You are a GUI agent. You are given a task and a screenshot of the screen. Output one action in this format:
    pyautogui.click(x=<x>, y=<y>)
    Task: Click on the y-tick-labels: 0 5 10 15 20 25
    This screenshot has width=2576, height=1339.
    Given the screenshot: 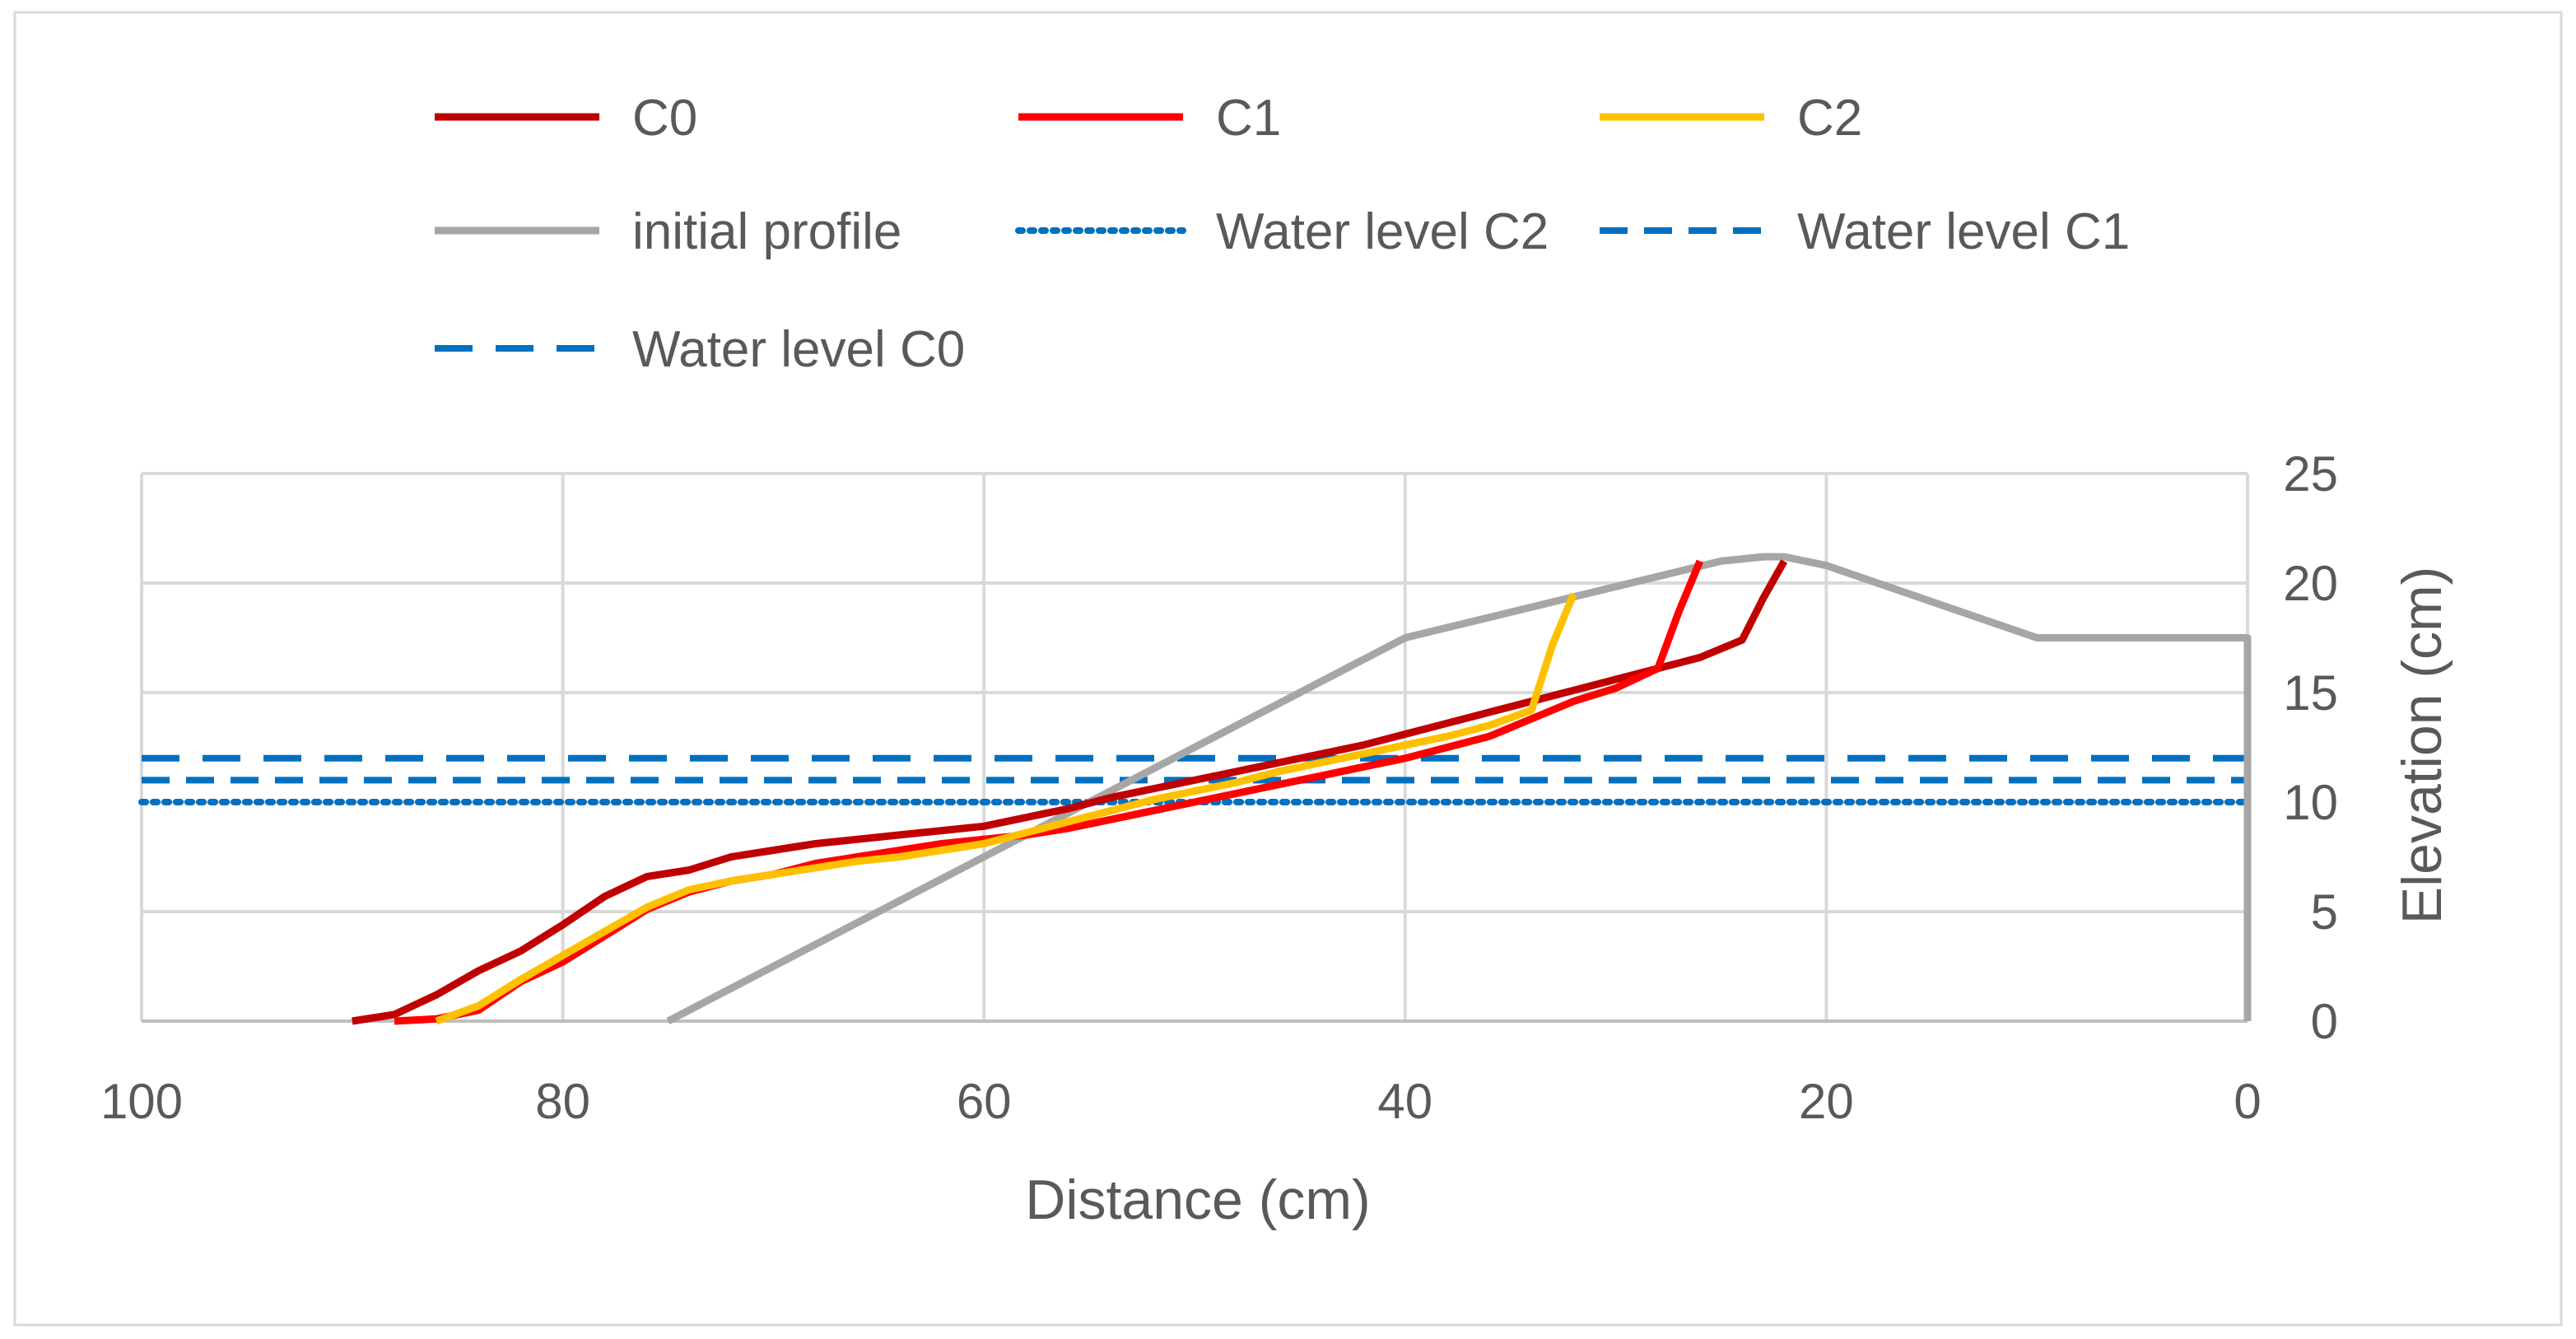 What is the action you would take?
    pyautogui.click(x=2310, y=747)
    